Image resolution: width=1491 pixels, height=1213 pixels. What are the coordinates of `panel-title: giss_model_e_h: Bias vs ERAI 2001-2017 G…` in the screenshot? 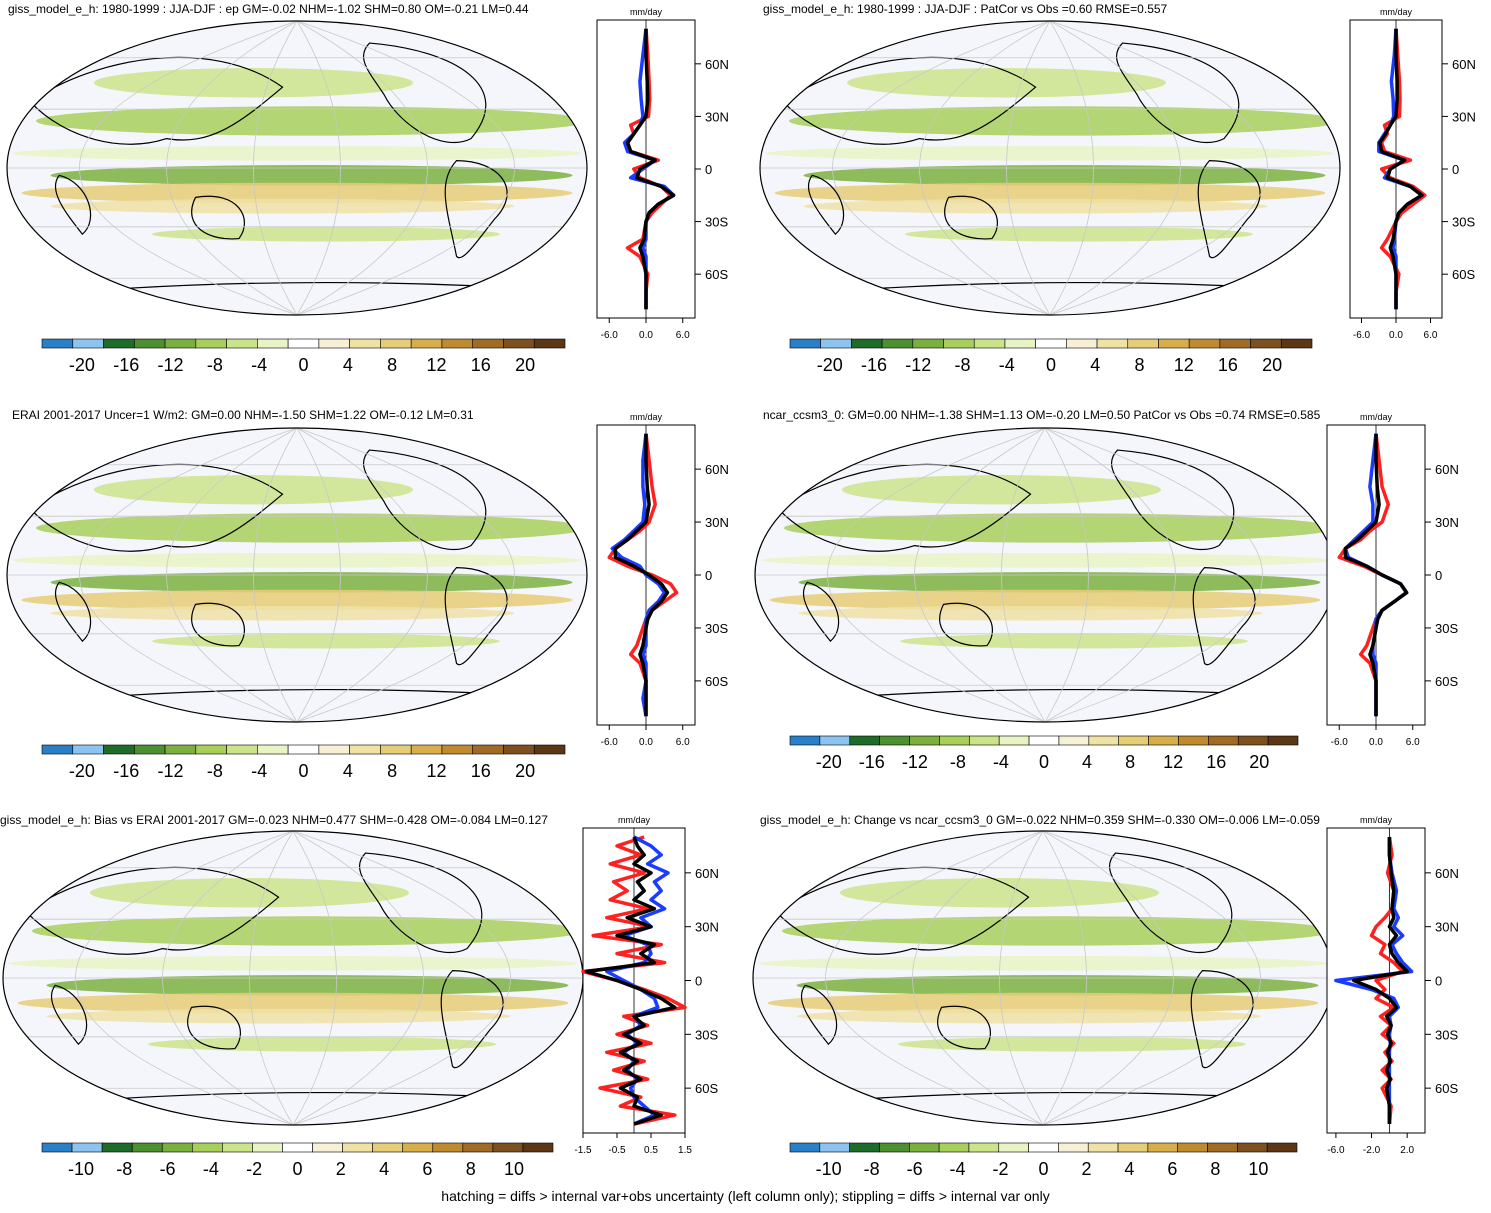 It's located at (274, 820).